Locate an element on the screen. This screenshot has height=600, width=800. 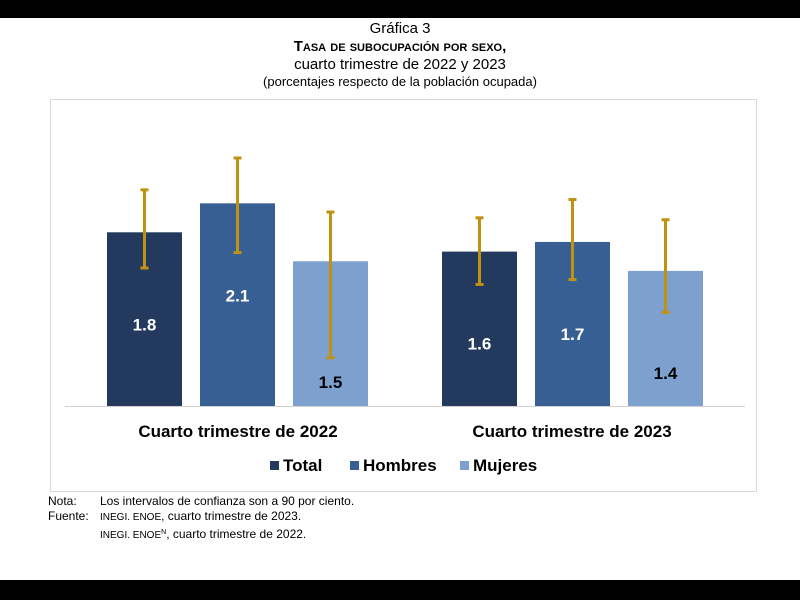
legend: Total Hombres Mujeres is located at coordinates (403, 465).